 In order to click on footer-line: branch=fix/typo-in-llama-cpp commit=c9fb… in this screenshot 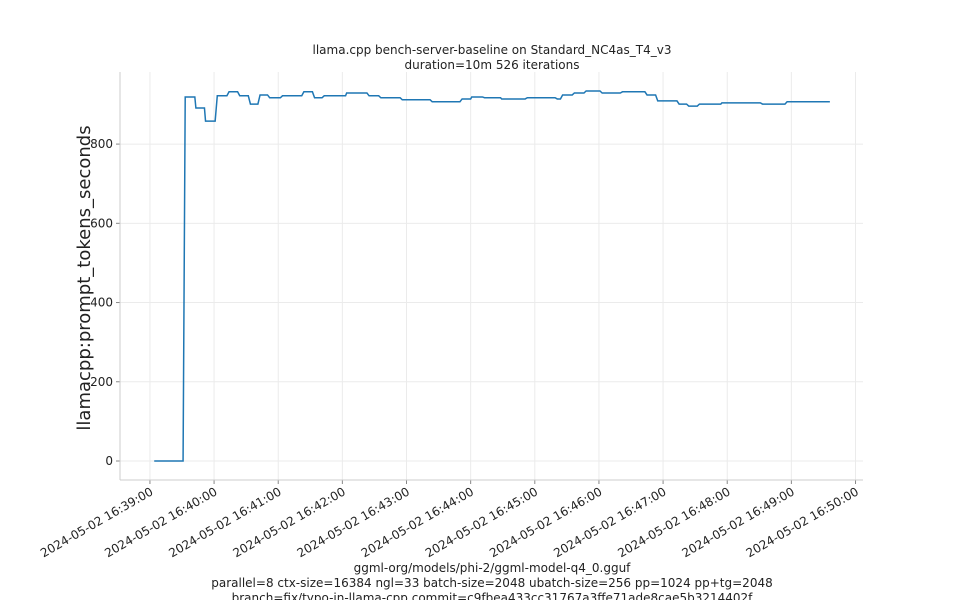, I will do `click(493, 595)`.